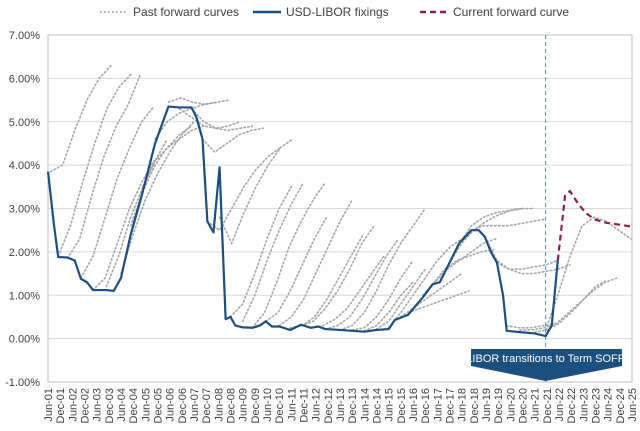 Image resolution: width=640 pixels, height=431 pixels. I want to click on y-tick-label: 3.00%, so click(24, 210).